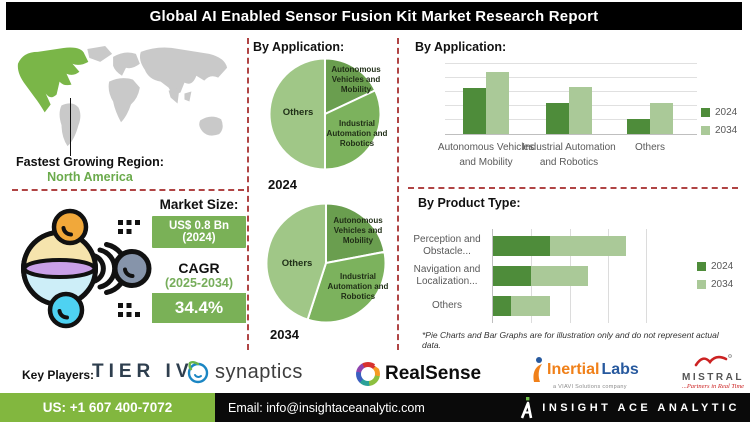 This screenshot has width=750, height=422. Describe the element at coordinates (469, 203) in the screenshot. I see `product-section-header: By Product Type:` at that location.